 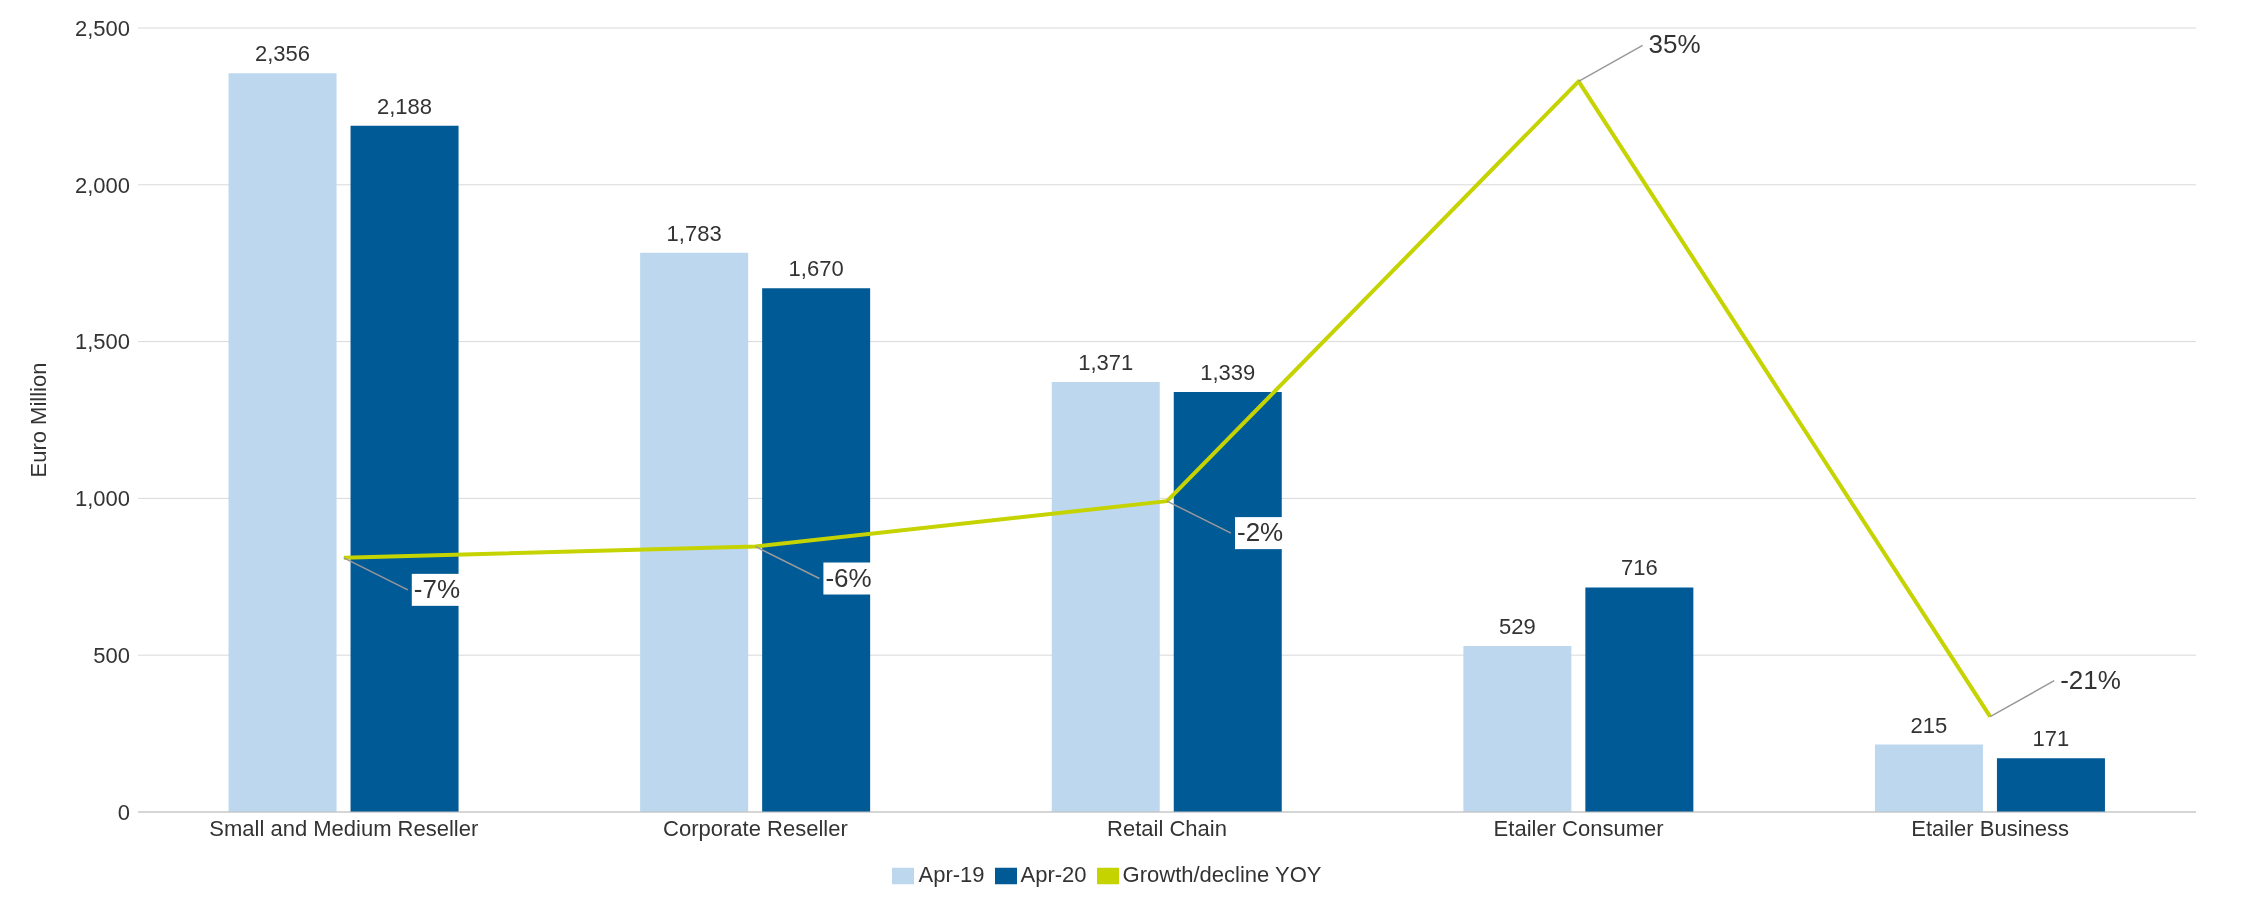 What do you see at coordinates (816, 269) in the screenshot?
I see `data-label: 1,670` at bounding box center [816, 269].